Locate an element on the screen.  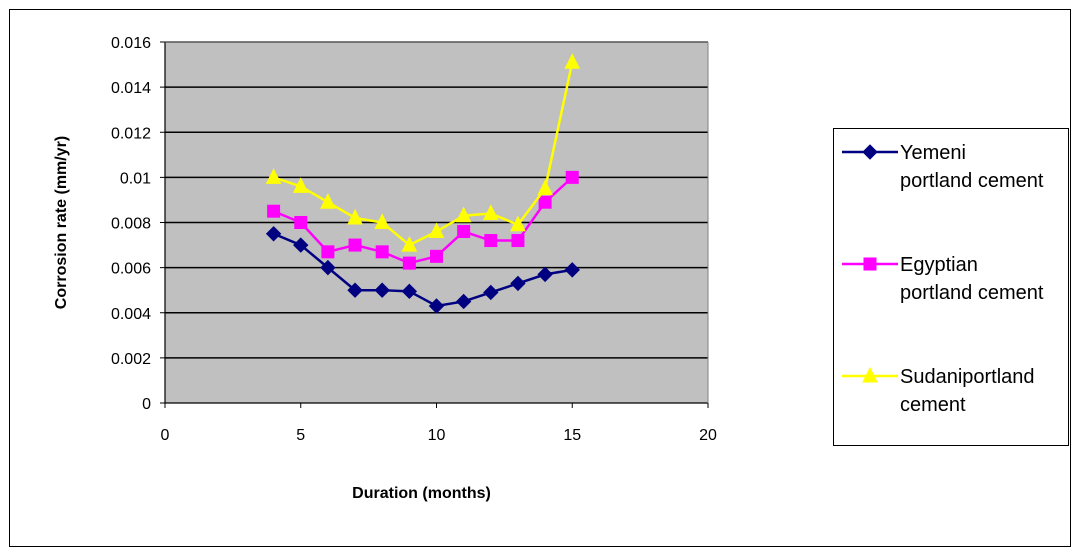
legend-swatch-egyptian is located at coordinates (870, 264).